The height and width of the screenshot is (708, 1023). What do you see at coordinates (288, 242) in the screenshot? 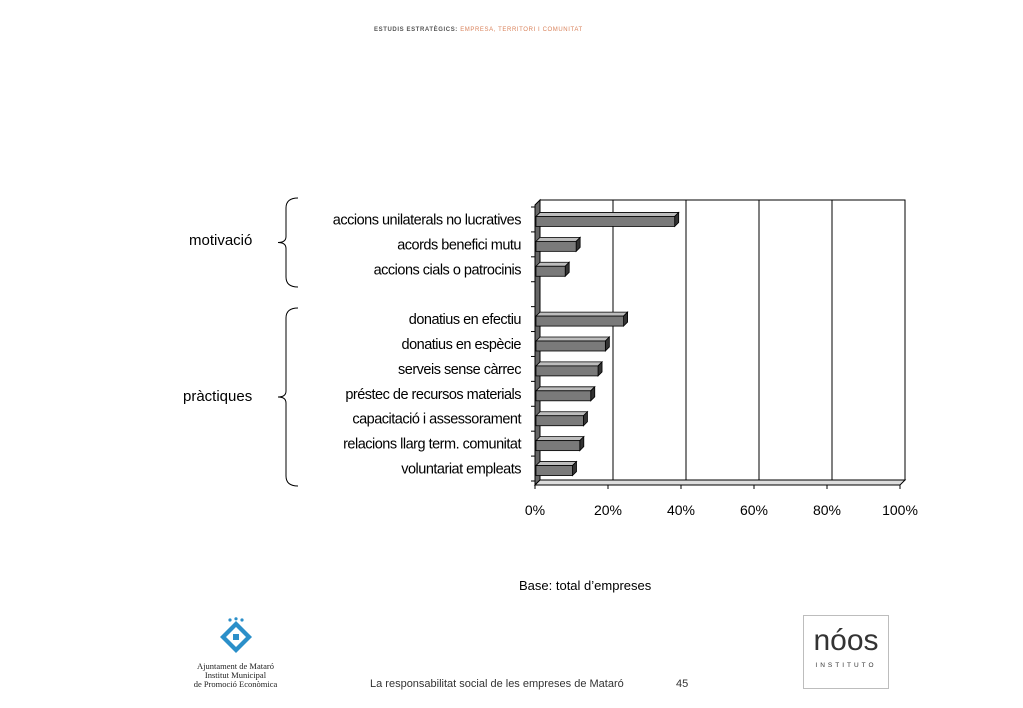
I see `brace-motivacio` at bounding box center [288, 242].